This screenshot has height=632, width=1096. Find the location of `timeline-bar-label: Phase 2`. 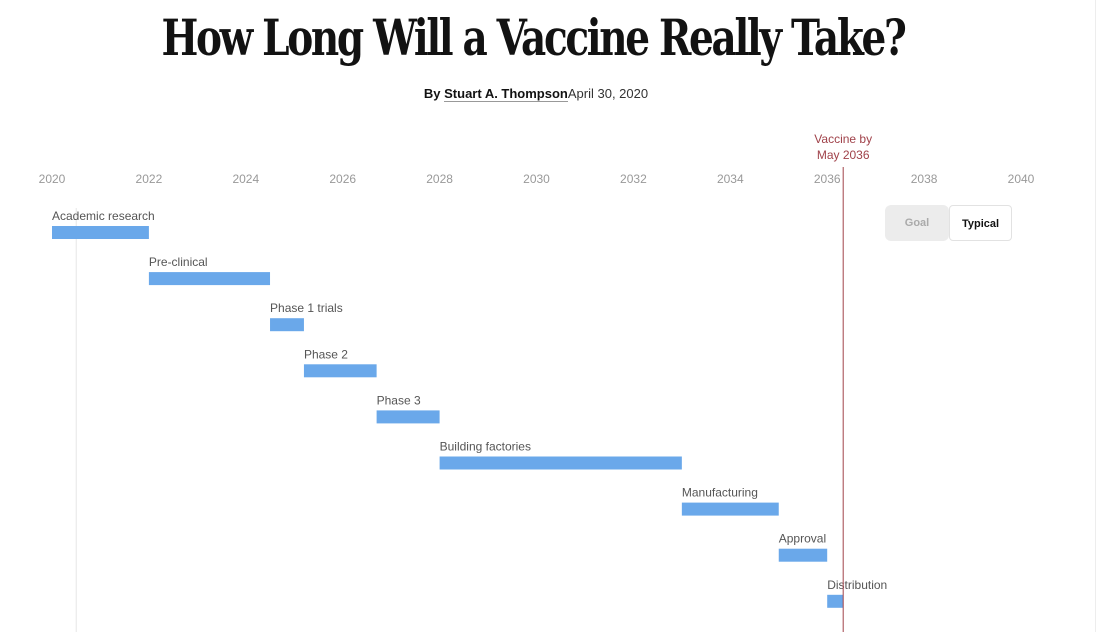

timeline-bar-label: Phase 2 is located at coordinates (326, 354).